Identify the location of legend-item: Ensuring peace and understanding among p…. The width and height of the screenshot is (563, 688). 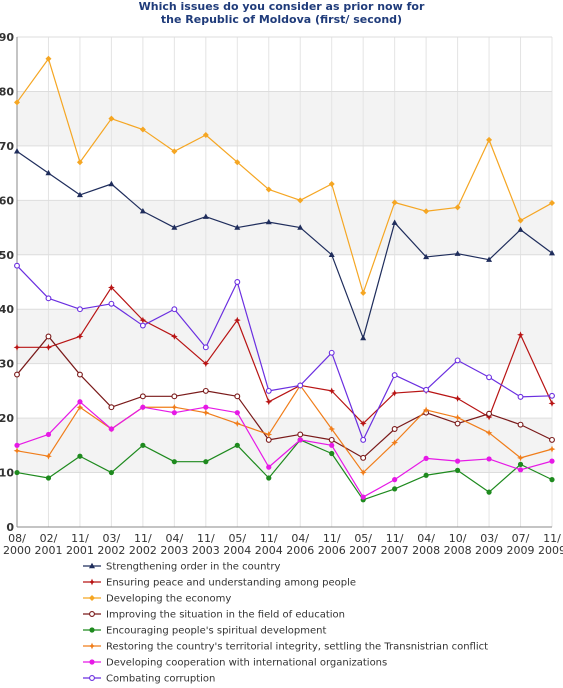
(219, 583).